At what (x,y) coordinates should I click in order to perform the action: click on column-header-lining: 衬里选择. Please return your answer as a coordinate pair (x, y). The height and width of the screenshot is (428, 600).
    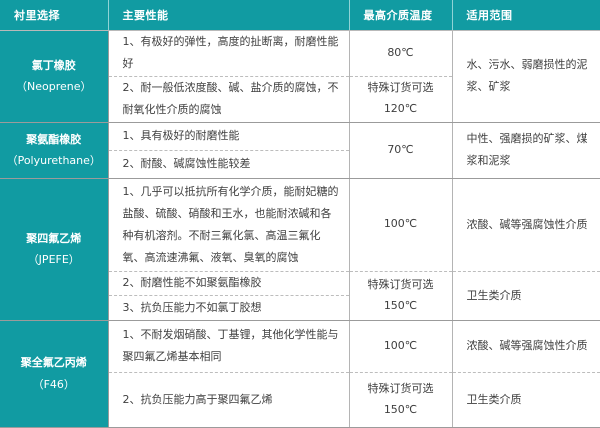
    Looking at the image, I should click on (54, 15).